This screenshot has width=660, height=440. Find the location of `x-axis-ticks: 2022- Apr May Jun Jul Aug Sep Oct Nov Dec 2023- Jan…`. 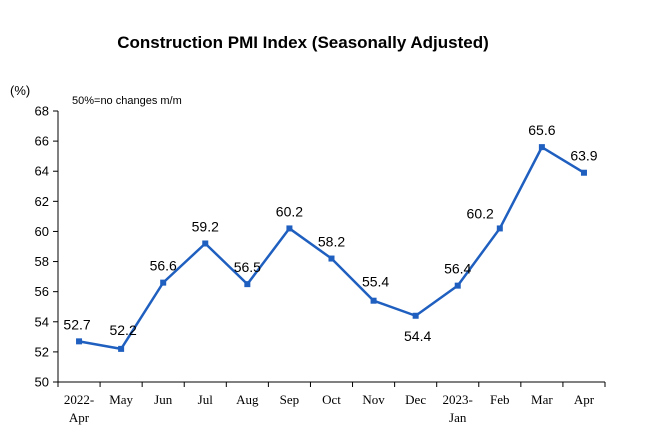

x-axis-ticks: 2022- Apr May Jun Jul Aug Sep Oct Nov Dec 2023- Jan… is located at coordinates (331, 403).